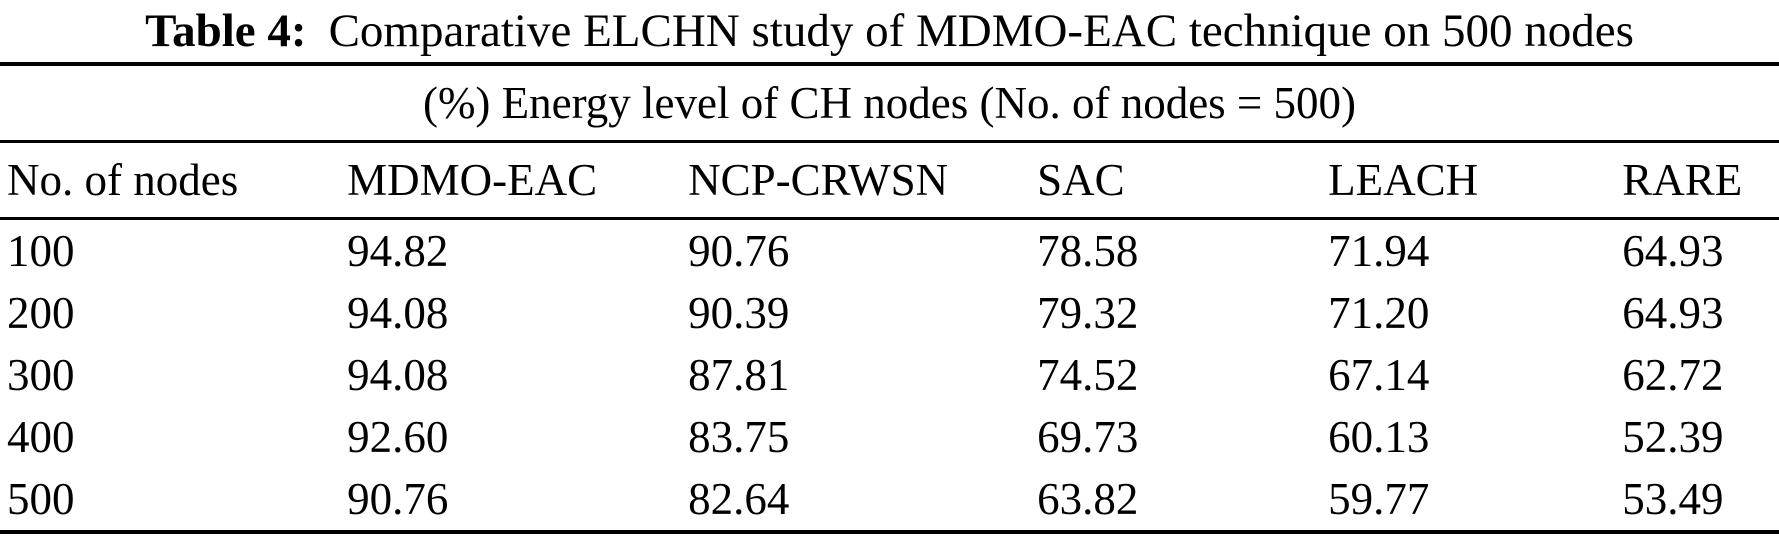 Image resolution: width=1779 pixels, height=546 pixels. I want to click on column-header-sac: SAC, so click(1183, 181).